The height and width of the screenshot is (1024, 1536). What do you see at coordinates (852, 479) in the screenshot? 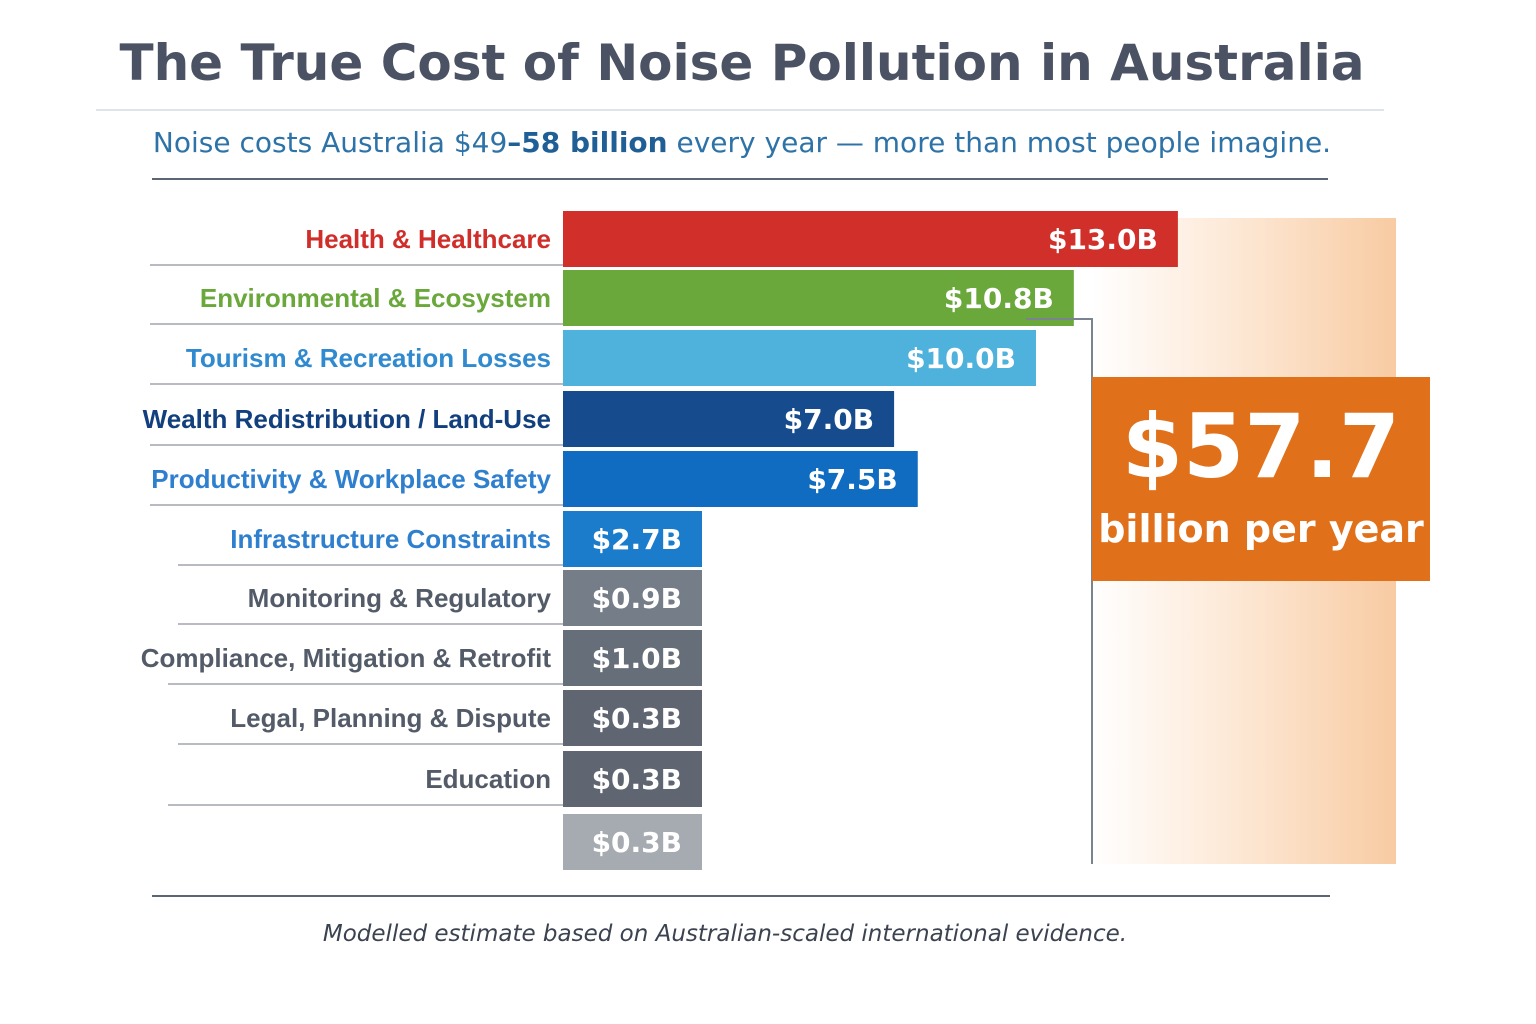
I see `bar-value-label: $7.5B` at bounding box center [852, 479].